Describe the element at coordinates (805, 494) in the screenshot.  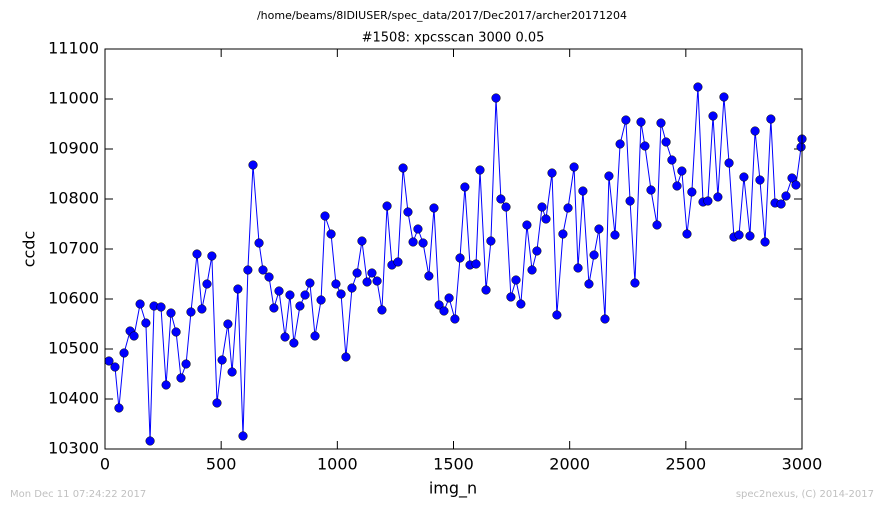
I see `credit: spec2nexus, (C) 2014-2017` at that location.